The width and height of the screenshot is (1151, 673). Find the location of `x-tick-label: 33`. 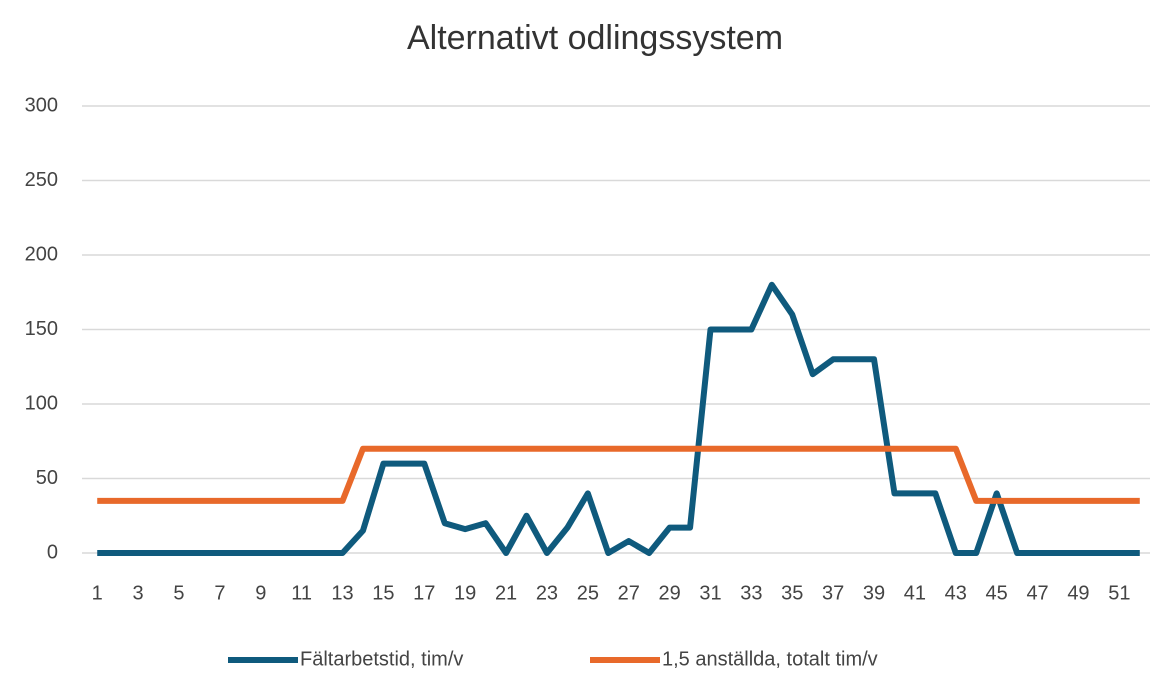

x-tick-label: 33 is located at coordinates (751, 593).